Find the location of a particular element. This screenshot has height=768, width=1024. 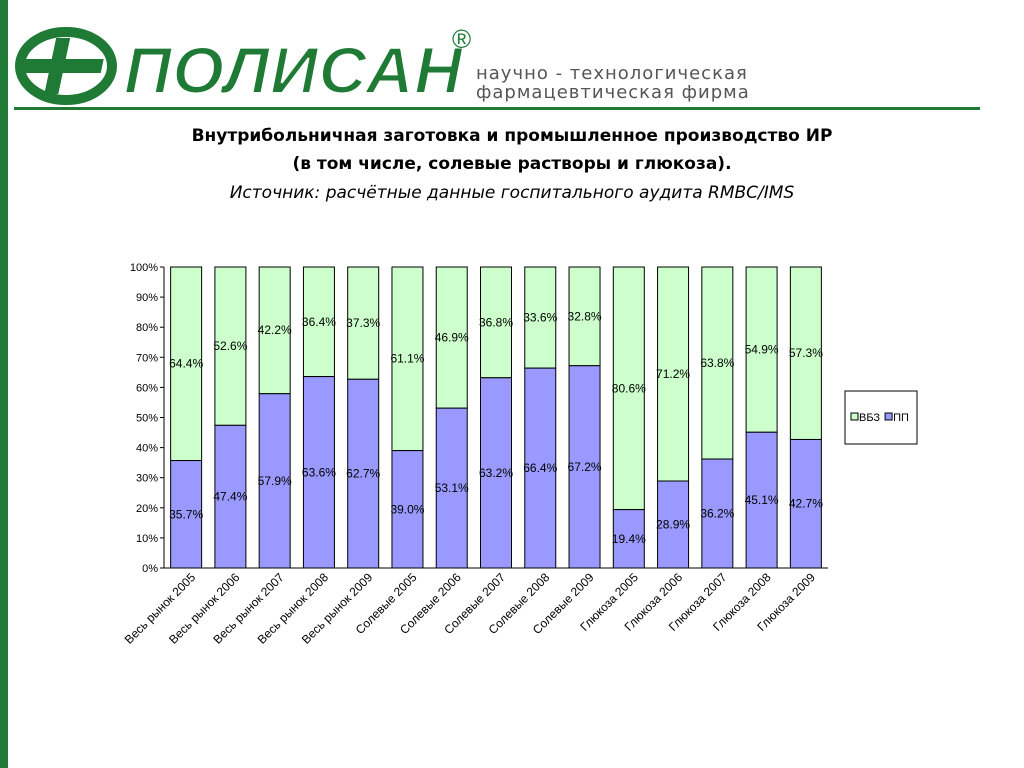

data-label-vbz: 36.8% is located at coordinates (496, 322).